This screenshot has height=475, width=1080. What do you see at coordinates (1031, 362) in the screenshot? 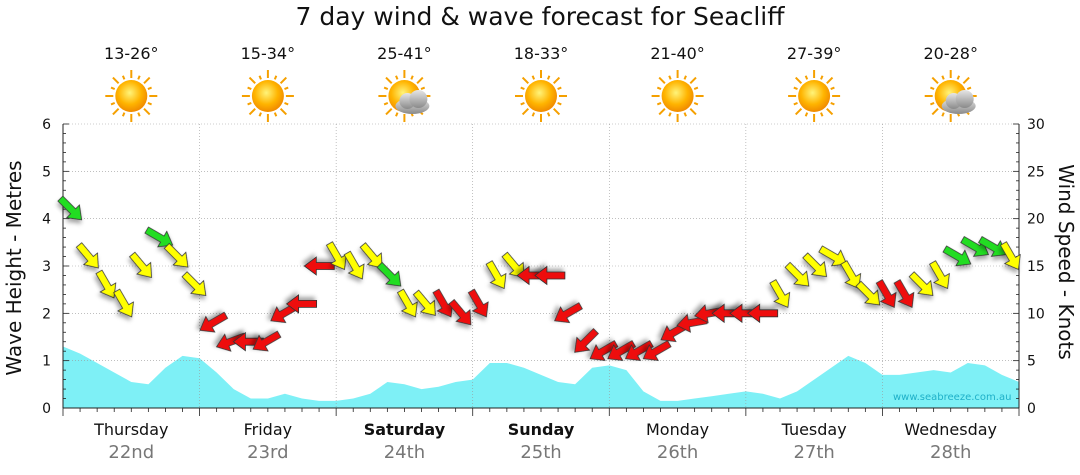
I see `y-tick-label-right: 5` at bounding box center [1031, 362].